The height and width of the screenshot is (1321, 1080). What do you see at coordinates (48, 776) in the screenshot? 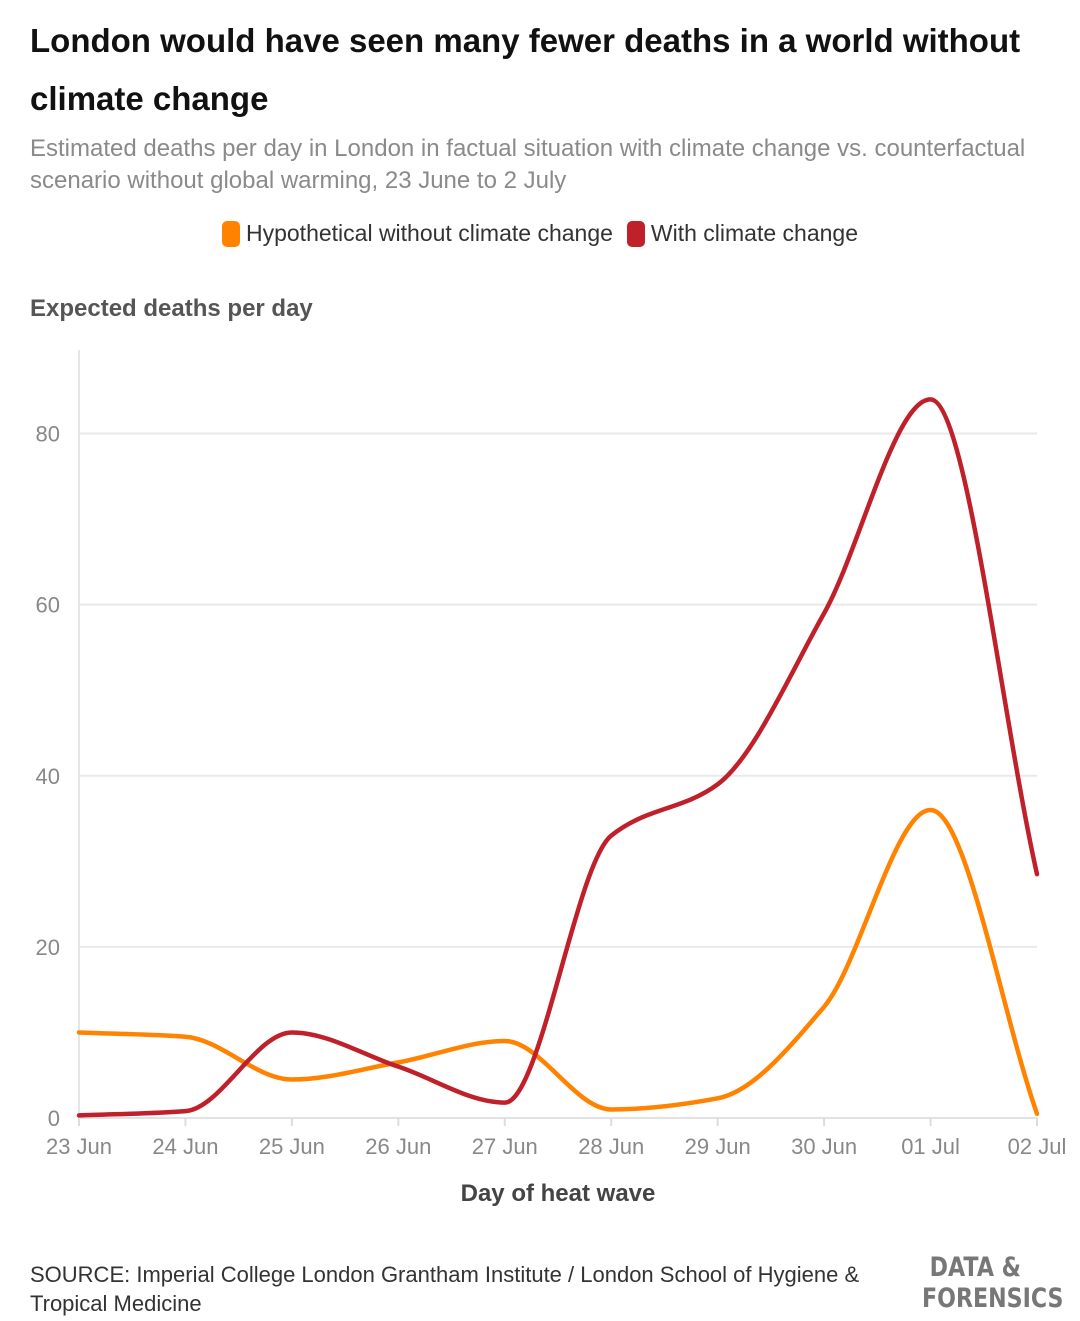
I see `y-tick-label: 40` at bounding box center [48, 776].